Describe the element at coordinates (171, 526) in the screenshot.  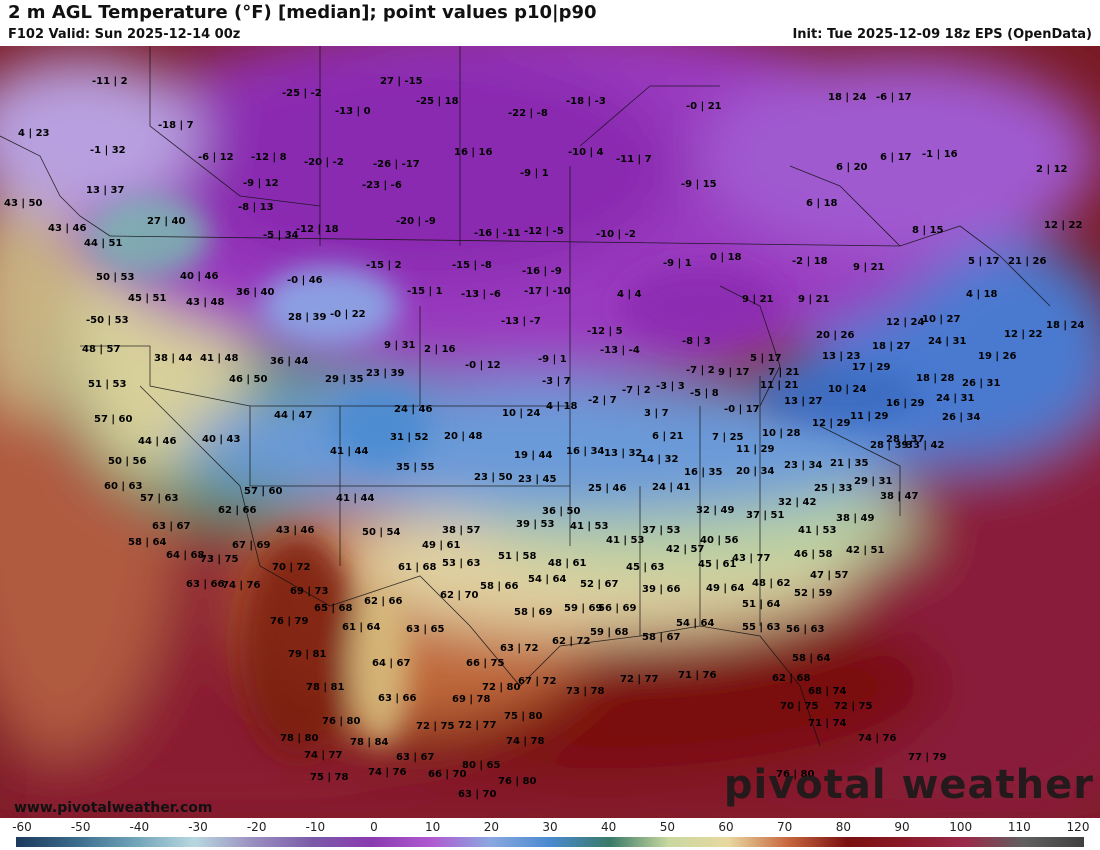
I see `point-value: 63 | 67` at that location.